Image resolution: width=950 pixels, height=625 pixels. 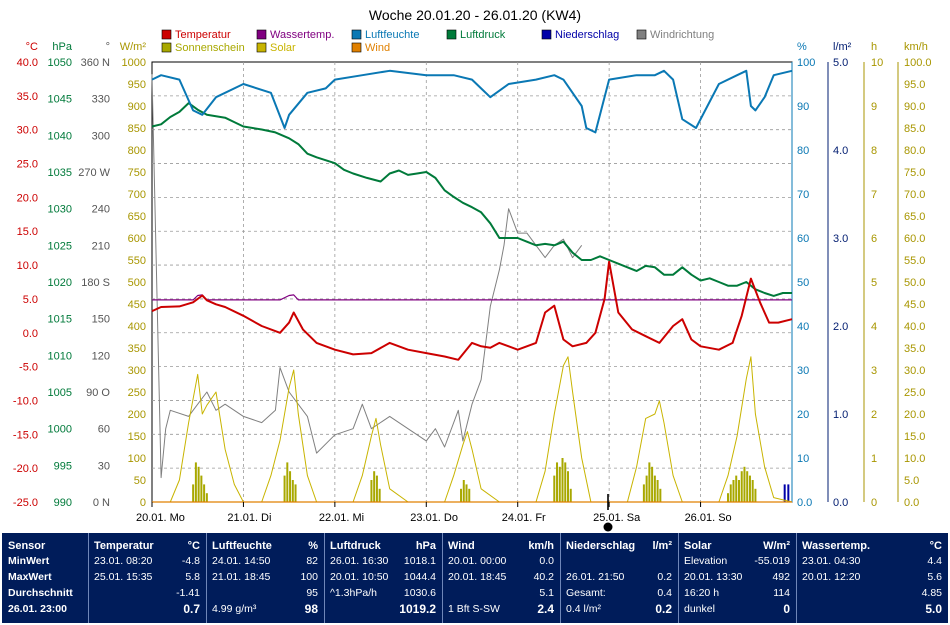 What do you see at coordinates (874, 327) in the screenshot?
I see `axis-tick-label: 4` at bounding box center [874, 327].